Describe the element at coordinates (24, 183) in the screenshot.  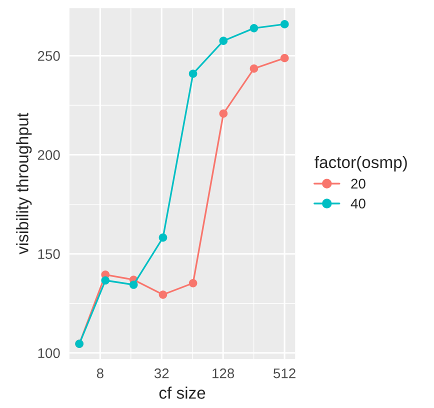
I see `y-axis-title: visibility throughput` at that location.